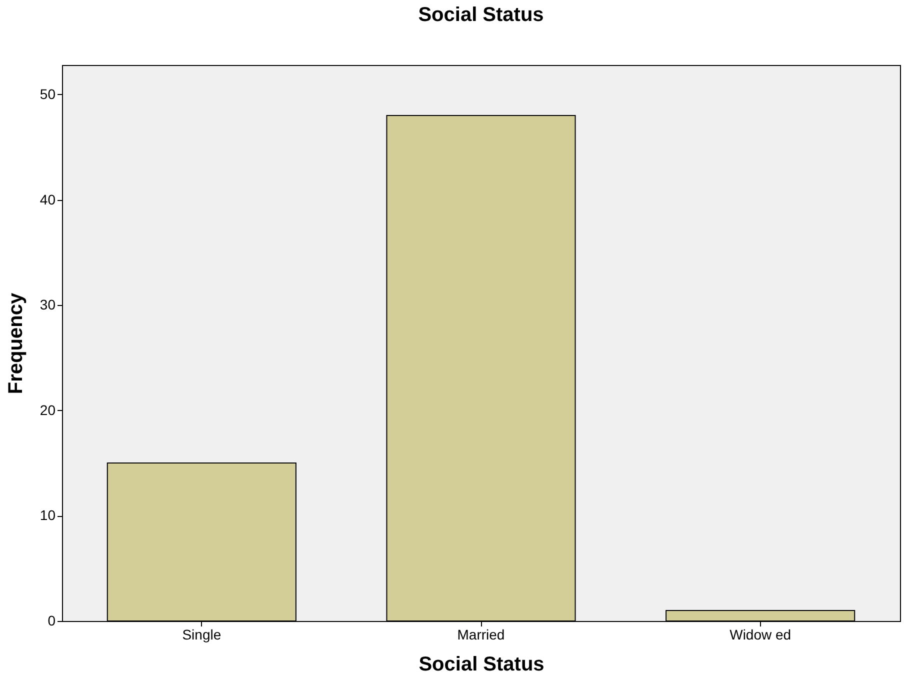 The image size is (915, 689). I want to click on y-tick-label: 50, so click(48, 94).